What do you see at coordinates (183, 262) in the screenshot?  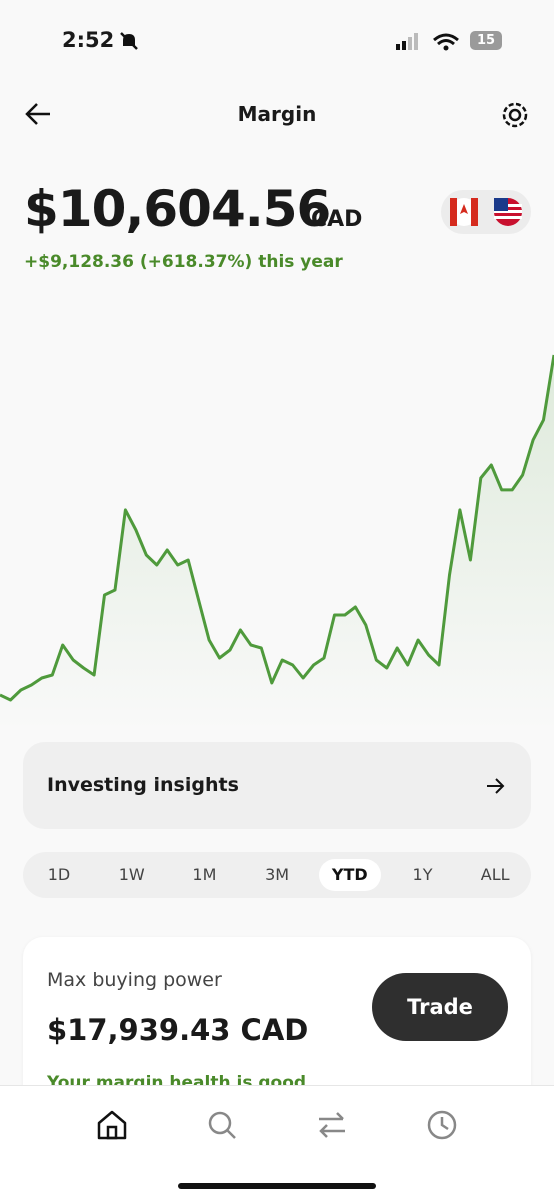 I see `balance-change: +$9,128.36 (+618.37%) this year` at bounding box center [183, 262].